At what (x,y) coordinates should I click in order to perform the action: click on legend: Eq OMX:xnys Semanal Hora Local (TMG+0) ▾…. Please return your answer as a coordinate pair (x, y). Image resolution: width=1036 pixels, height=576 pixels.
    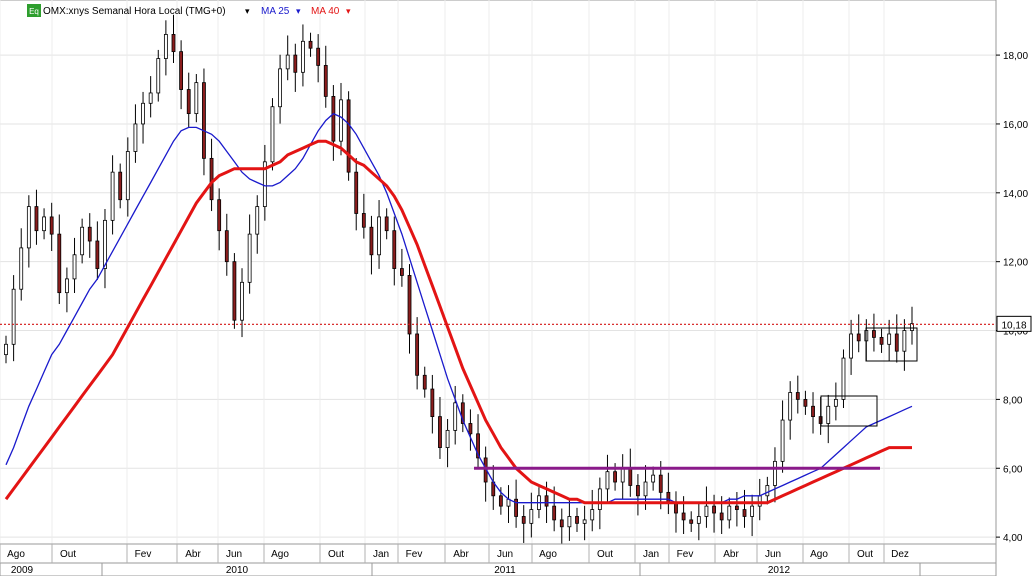
    Looking at the image, I should click on (189, 10).